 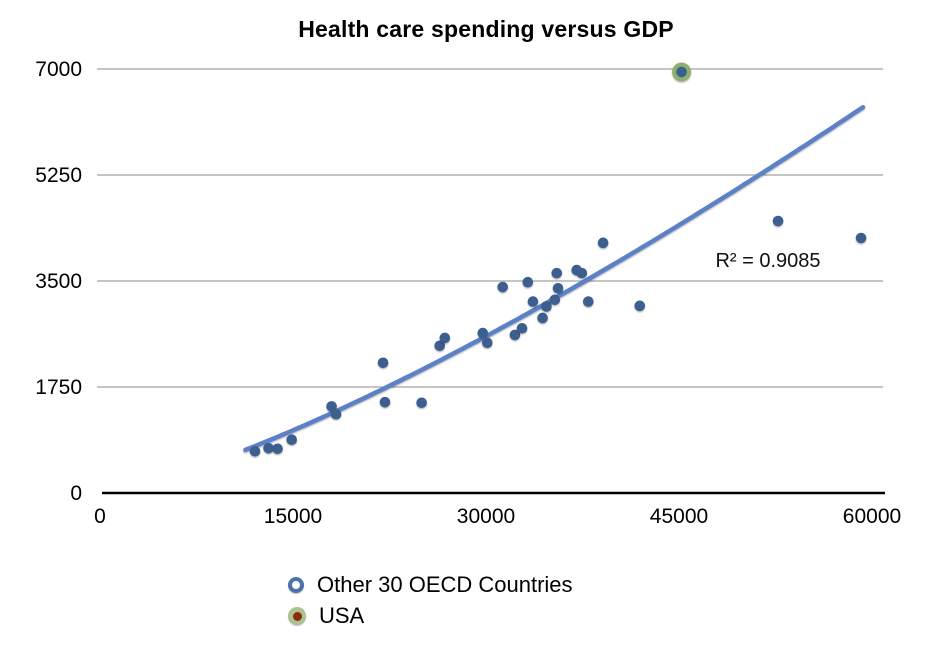 I want to click on y-tick-label: 0, so click(x=76, y=493).